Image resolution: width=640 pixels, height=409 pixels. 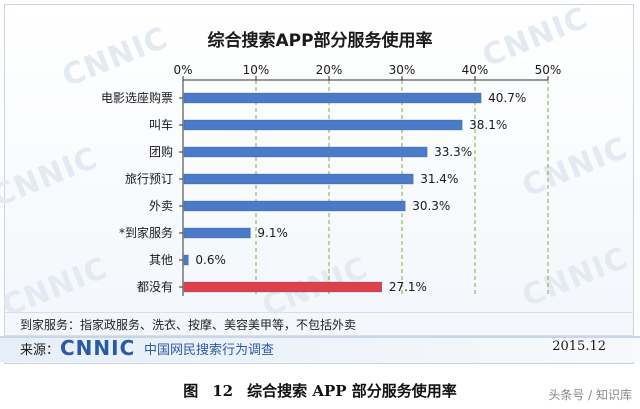 What do you see at coordinates (320, 349) in the screenshot?
I see `source-row` at bounding box center [320, 349].